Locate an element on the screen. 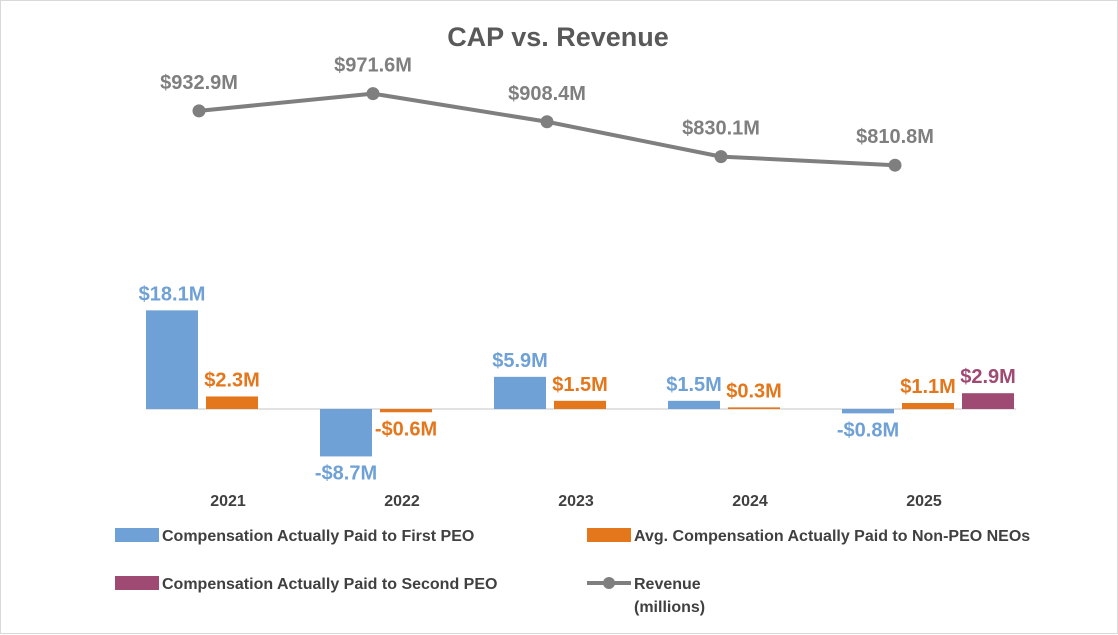 The image size is (1118, 635). legend-label-revenue: Revenue is located at coordinates (667, 584).